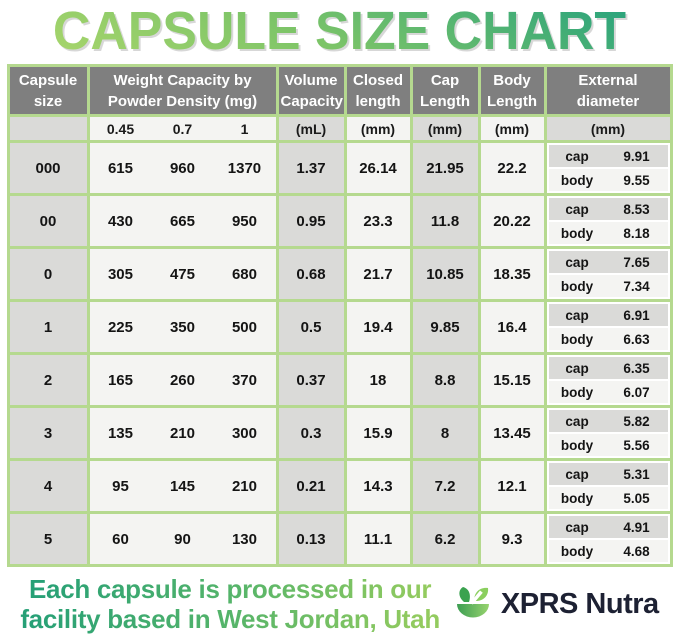  What do you see at coordinates (120, 327) in the screenshot?
I see `weight-at-045: 225` at bounding box center [120, 327].